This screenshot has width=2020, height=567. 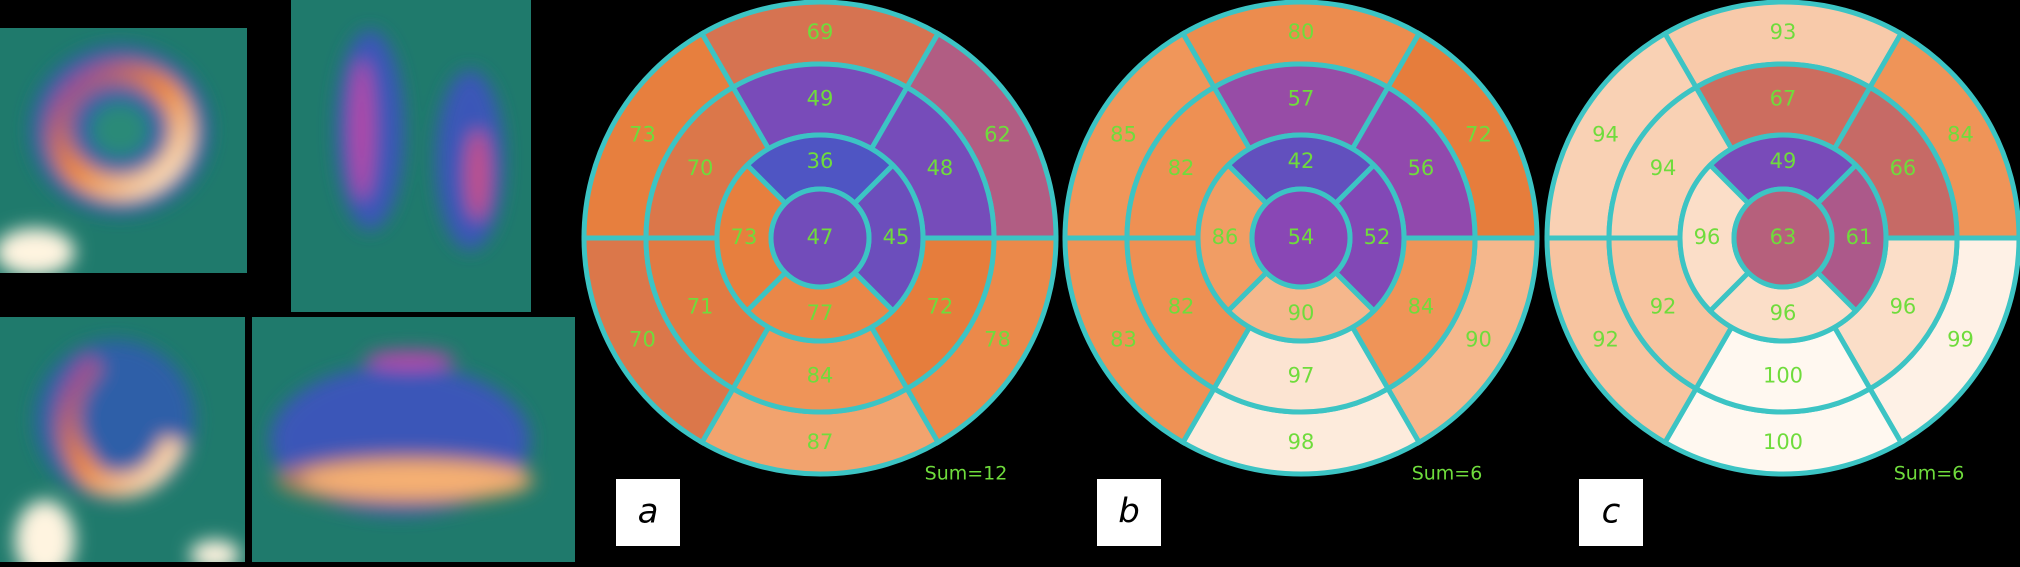 I want to click on segment-value: 54, so click(x=1301, y=237).